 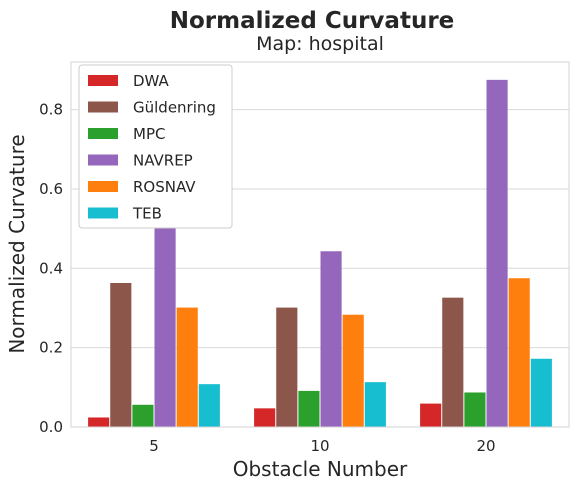 I want to click on y-tick-label: 0.4, so click(x=51, y=268).